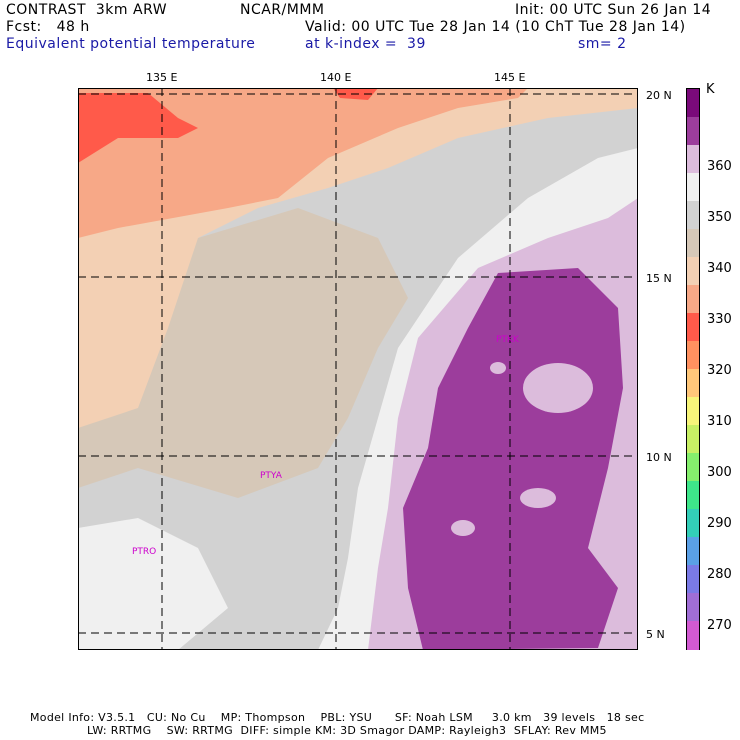  What do you see at coordinates (719, 625) in the screenshot?
I see `colorbar-tick-label: 270` at bounding box center [719, 625].